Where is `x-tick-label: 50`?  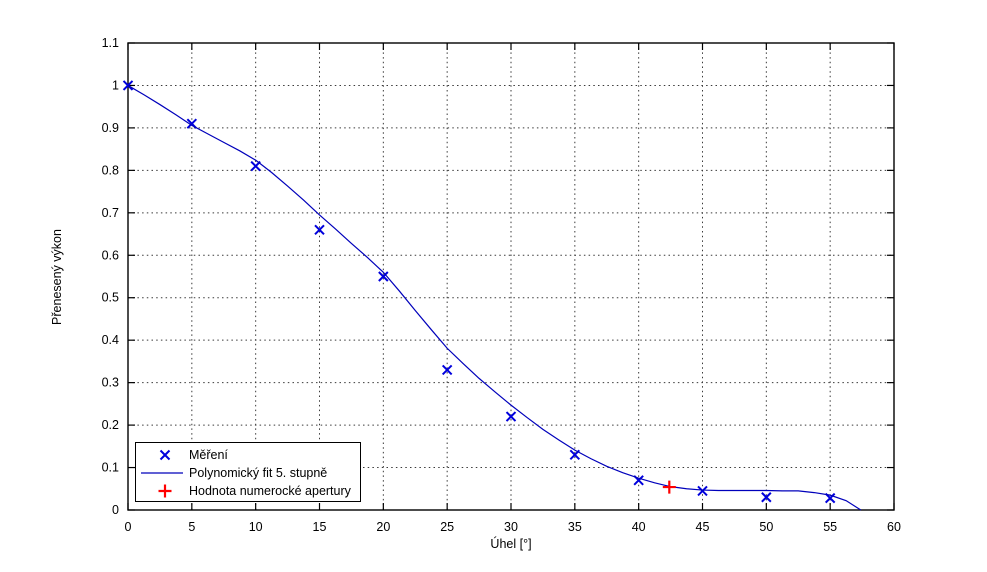
x-tick-label: 50 is located at coordinates (766, 527).